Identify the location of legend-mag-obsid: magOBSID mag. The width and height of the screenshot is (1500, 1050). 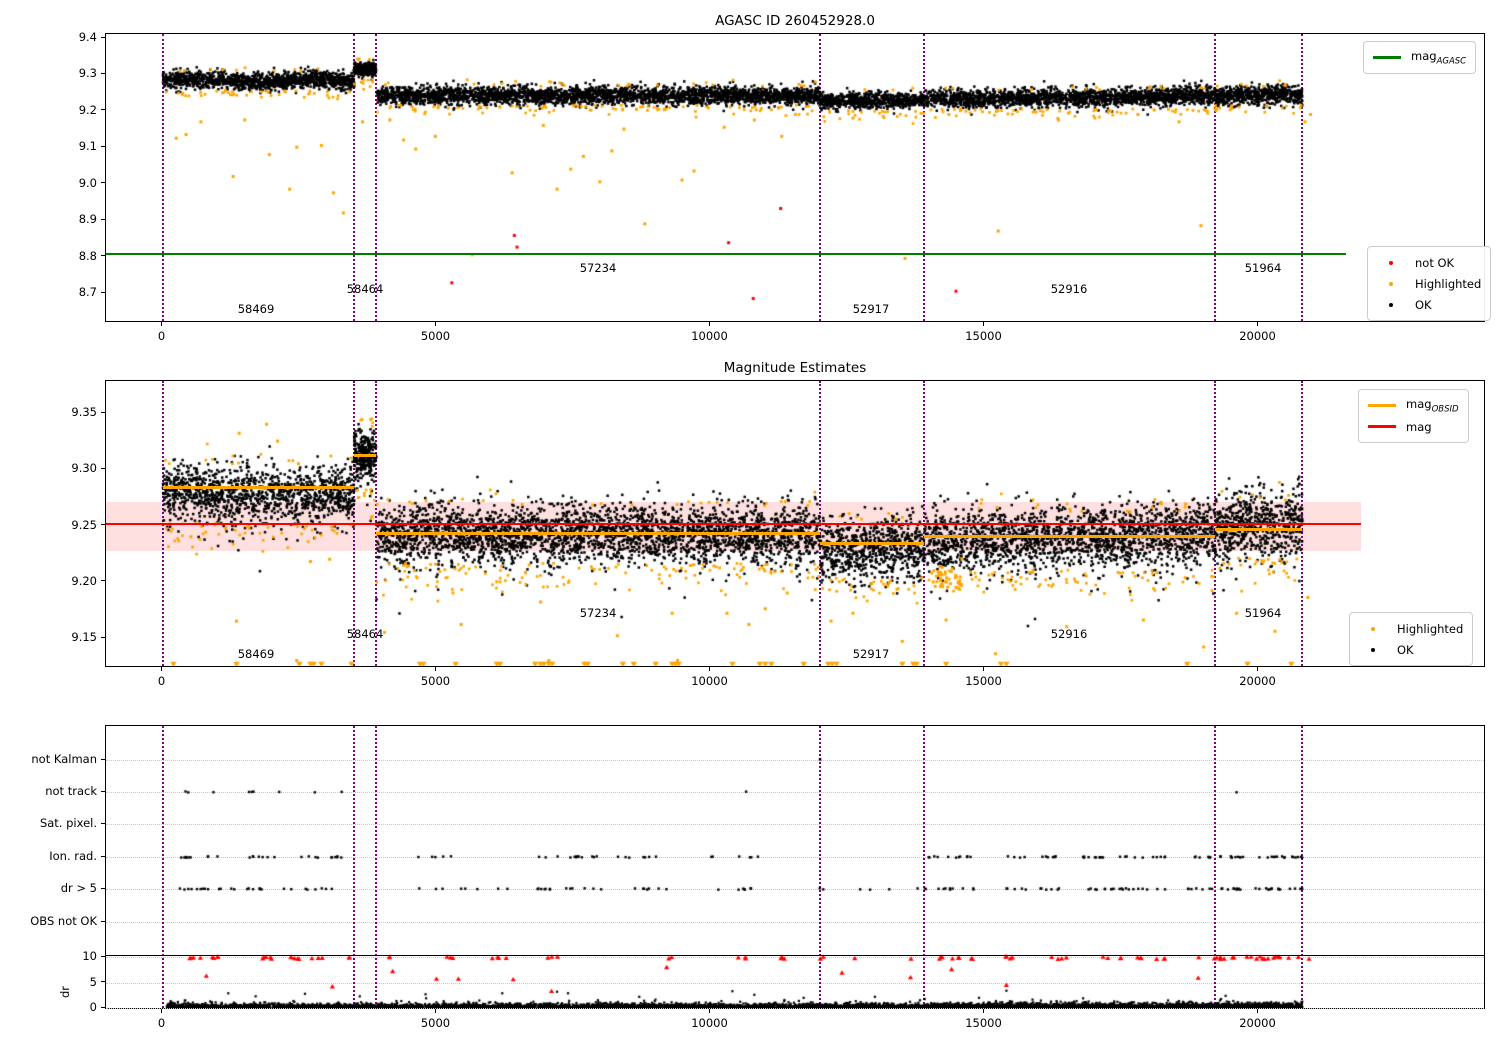
(1413, 416).